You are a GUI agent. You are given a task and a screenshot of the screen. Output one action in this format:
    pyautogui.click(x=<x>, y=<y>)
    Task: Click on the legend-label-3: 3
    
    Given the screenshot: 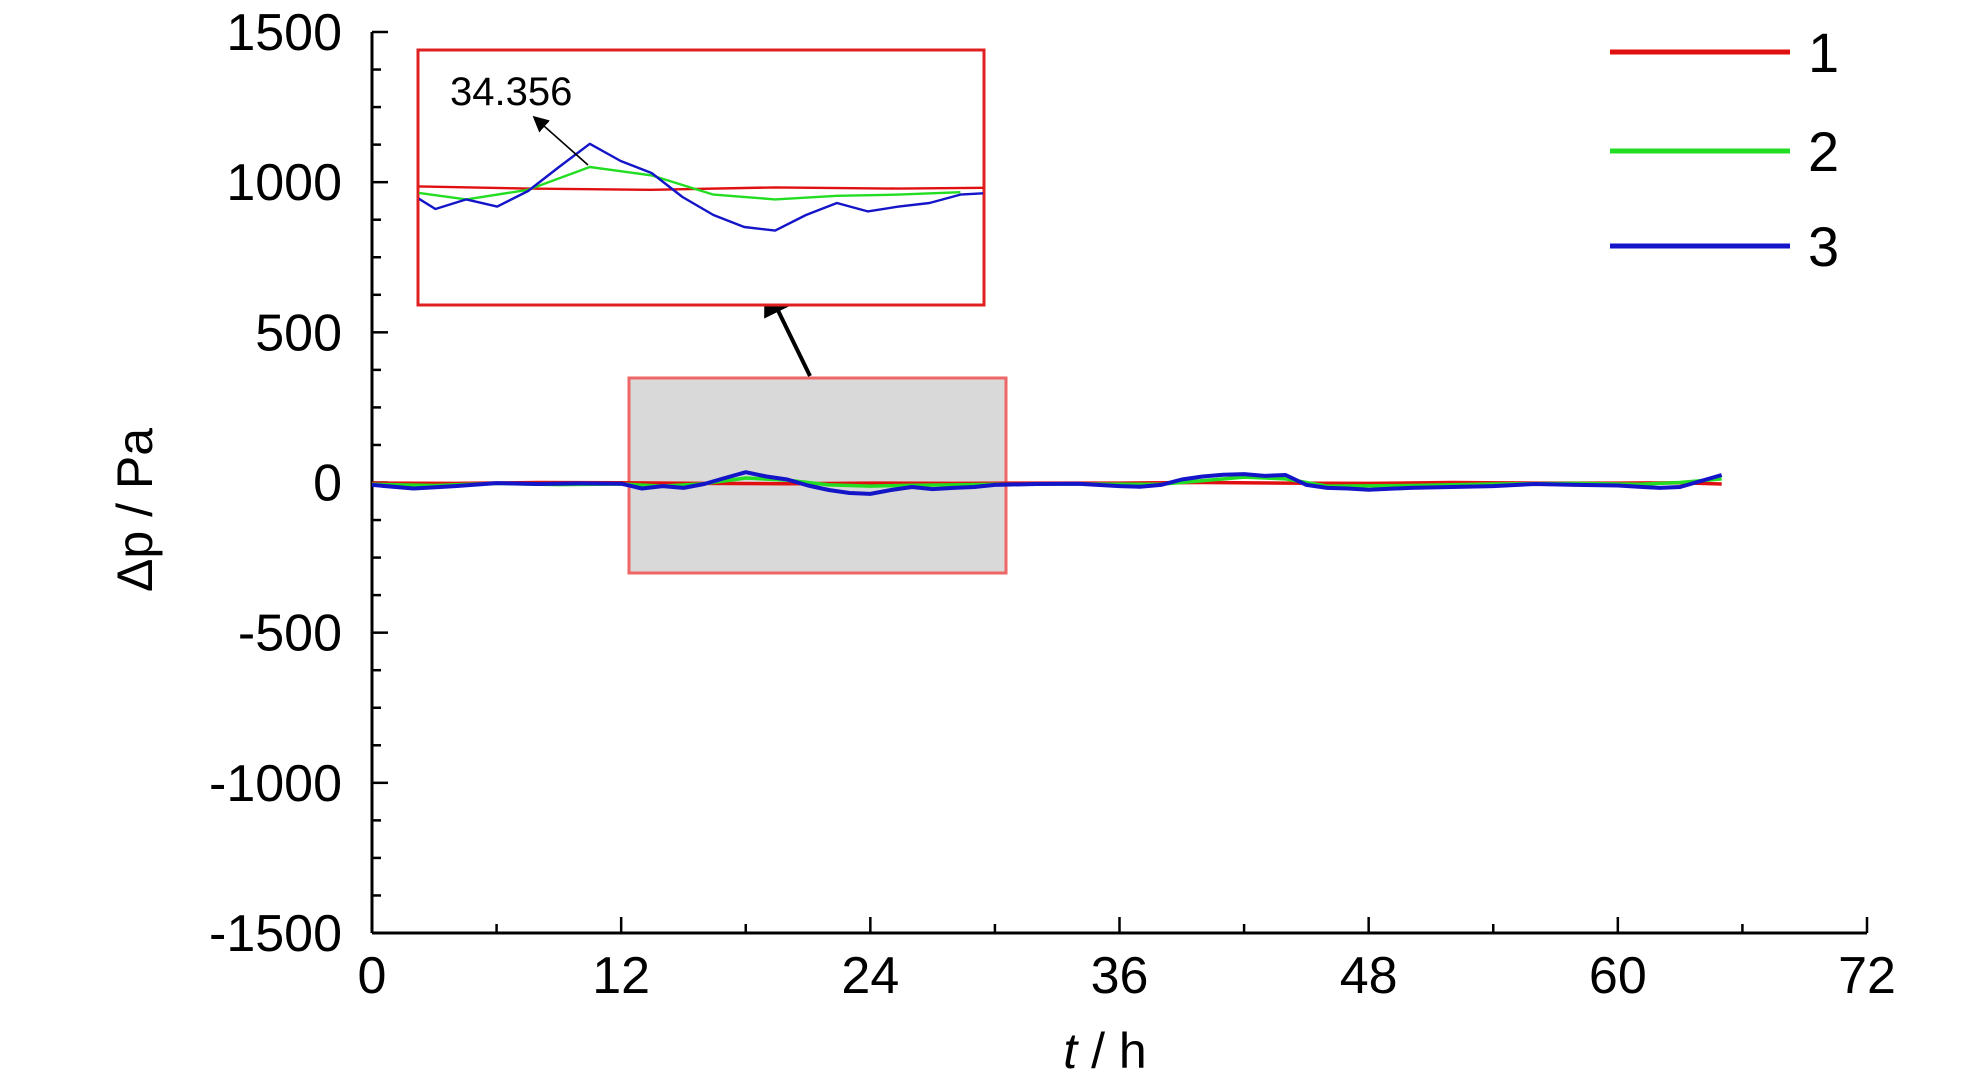 What is the action you would take?
    pyautogui.click(x=1823, y=246)
    